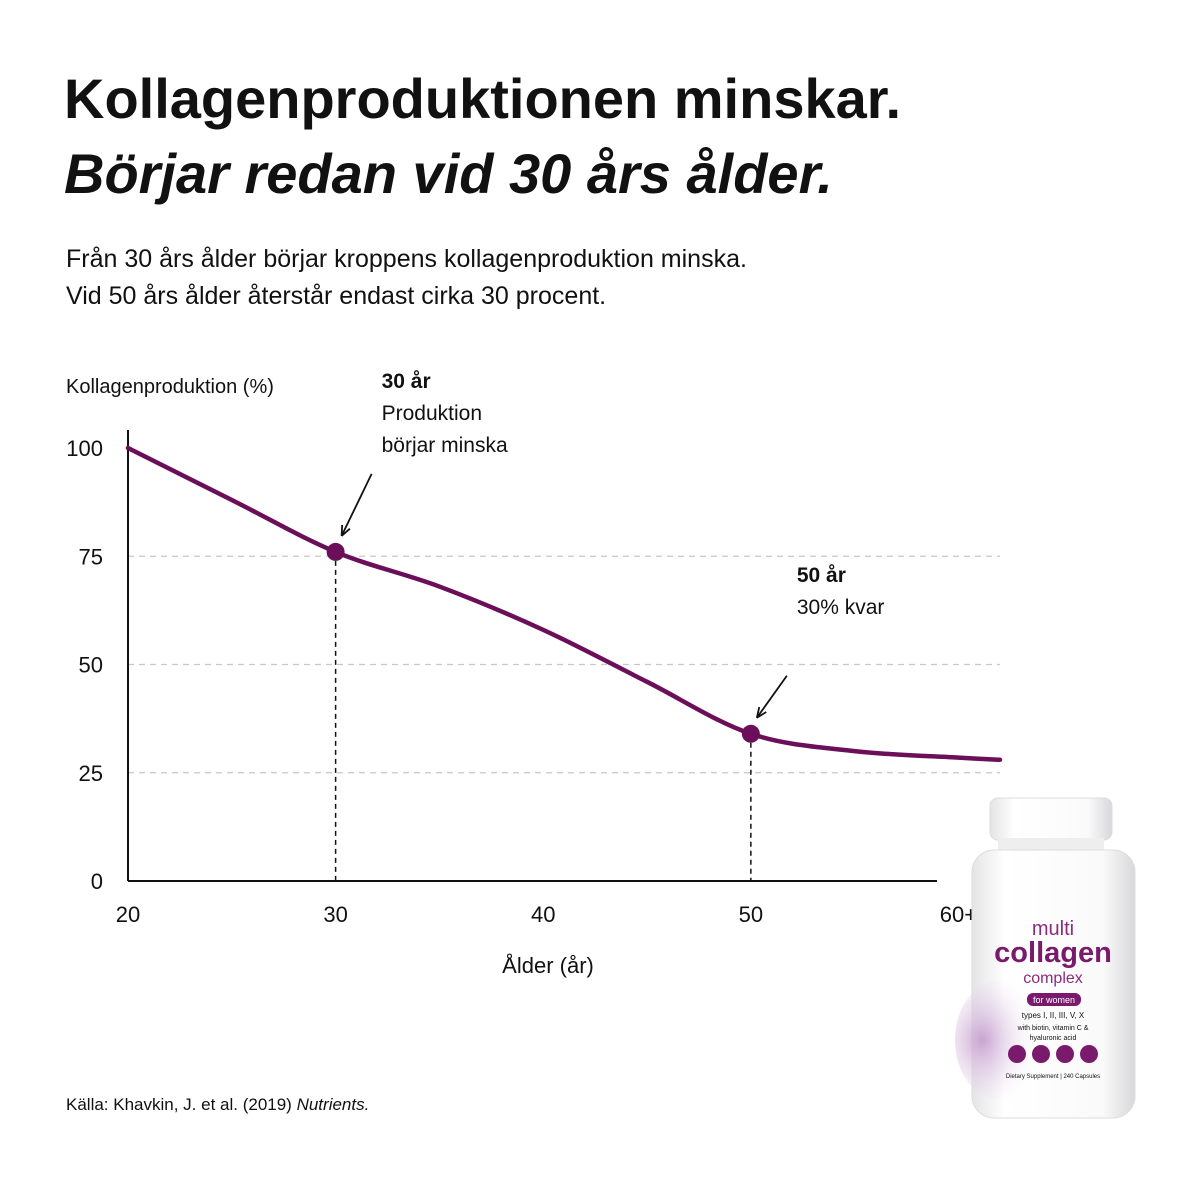  I want to click on product-text: with biotin, vitamin C &, so click(1053, 1028).